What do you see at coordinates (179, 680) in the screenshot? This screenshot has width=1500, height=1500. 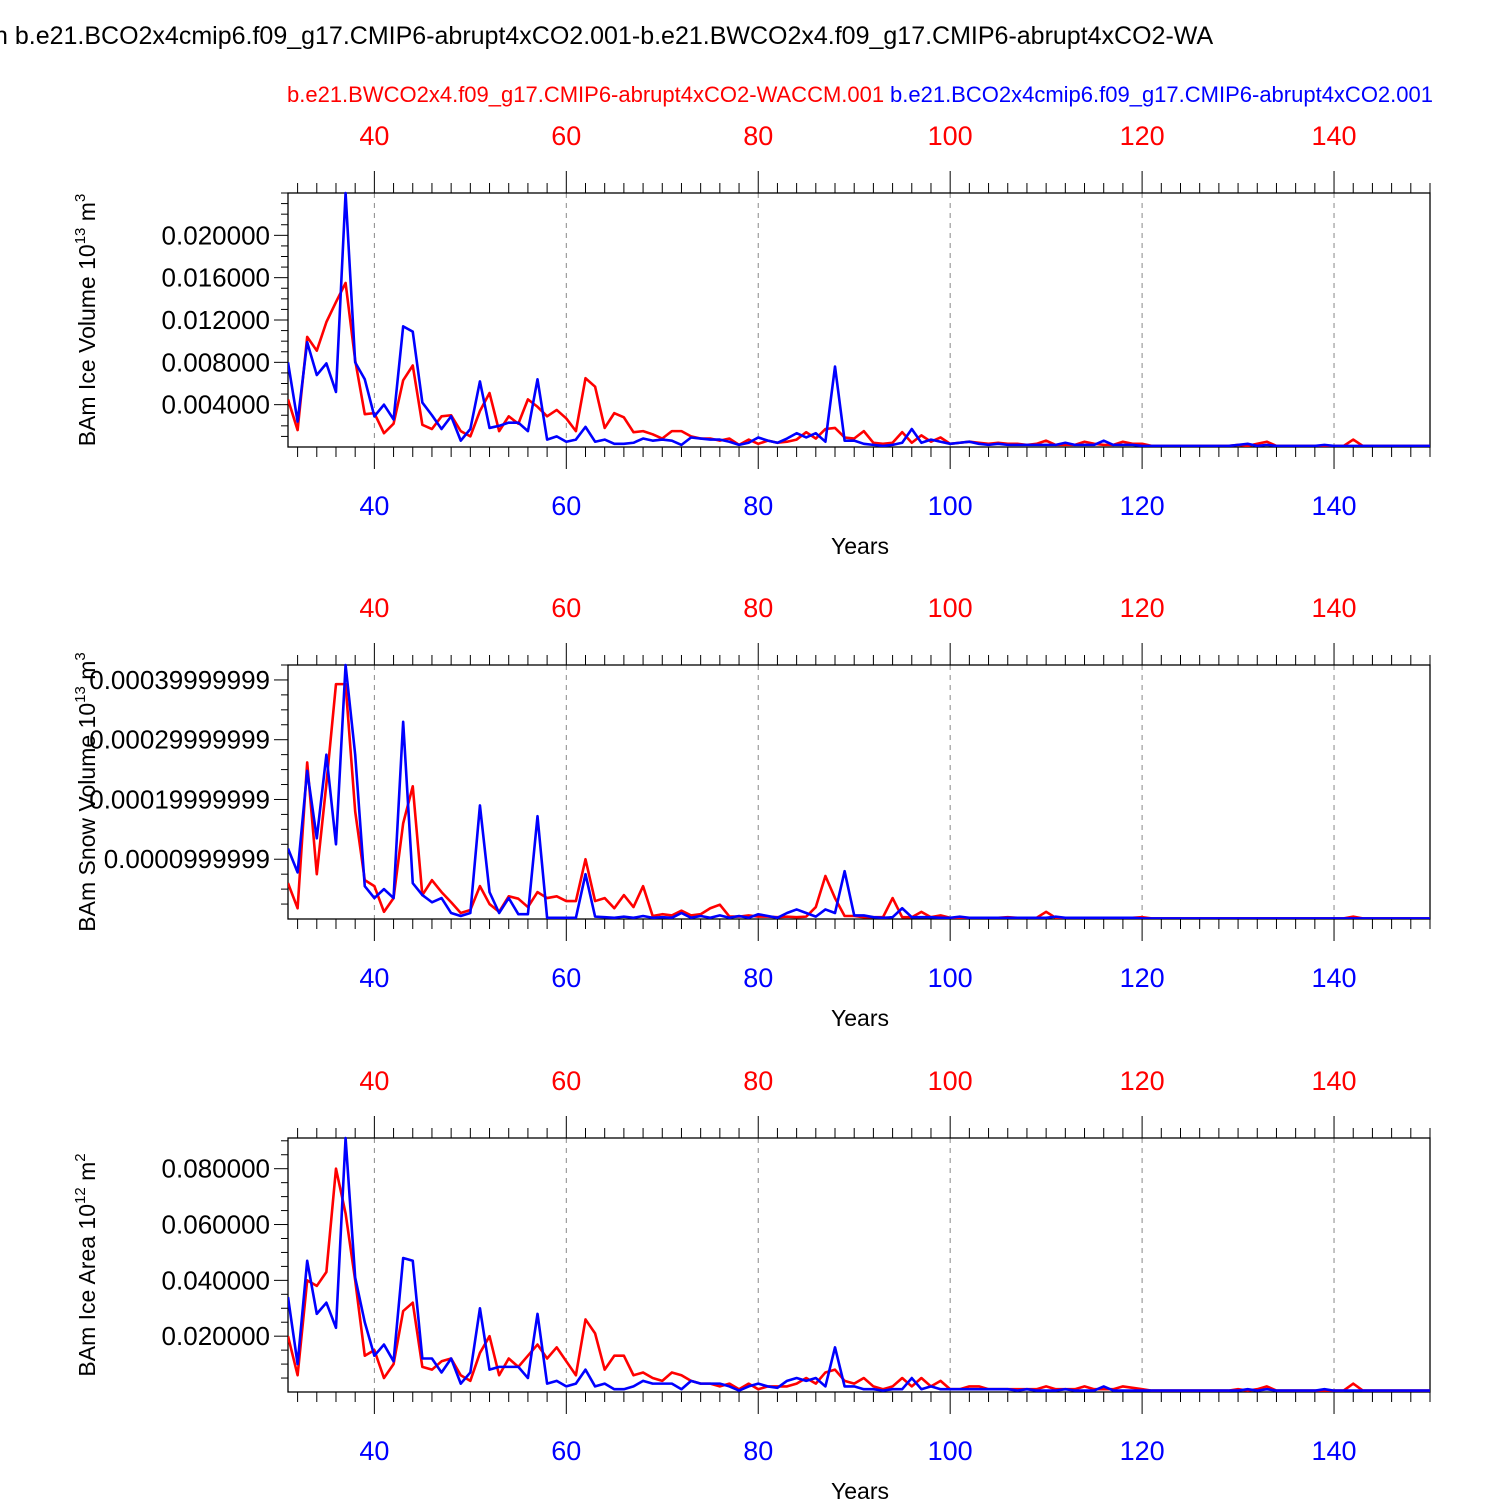 I see `y-tick-label: 0.00039999999` at bounding box center [179, 680].